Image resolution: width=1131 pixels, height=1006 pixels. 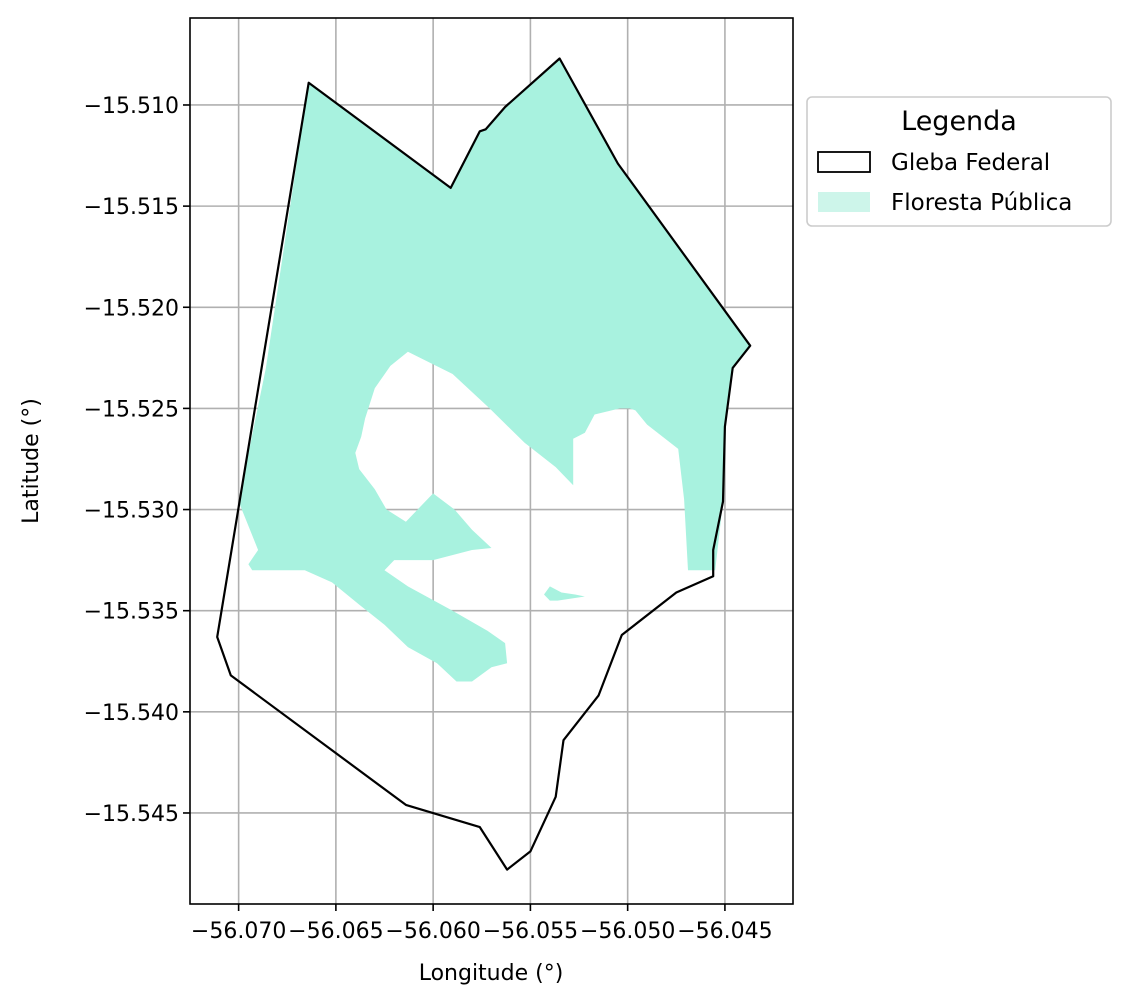 I want to click on x-tick-label: −56.065, so click(x=335, y=931).